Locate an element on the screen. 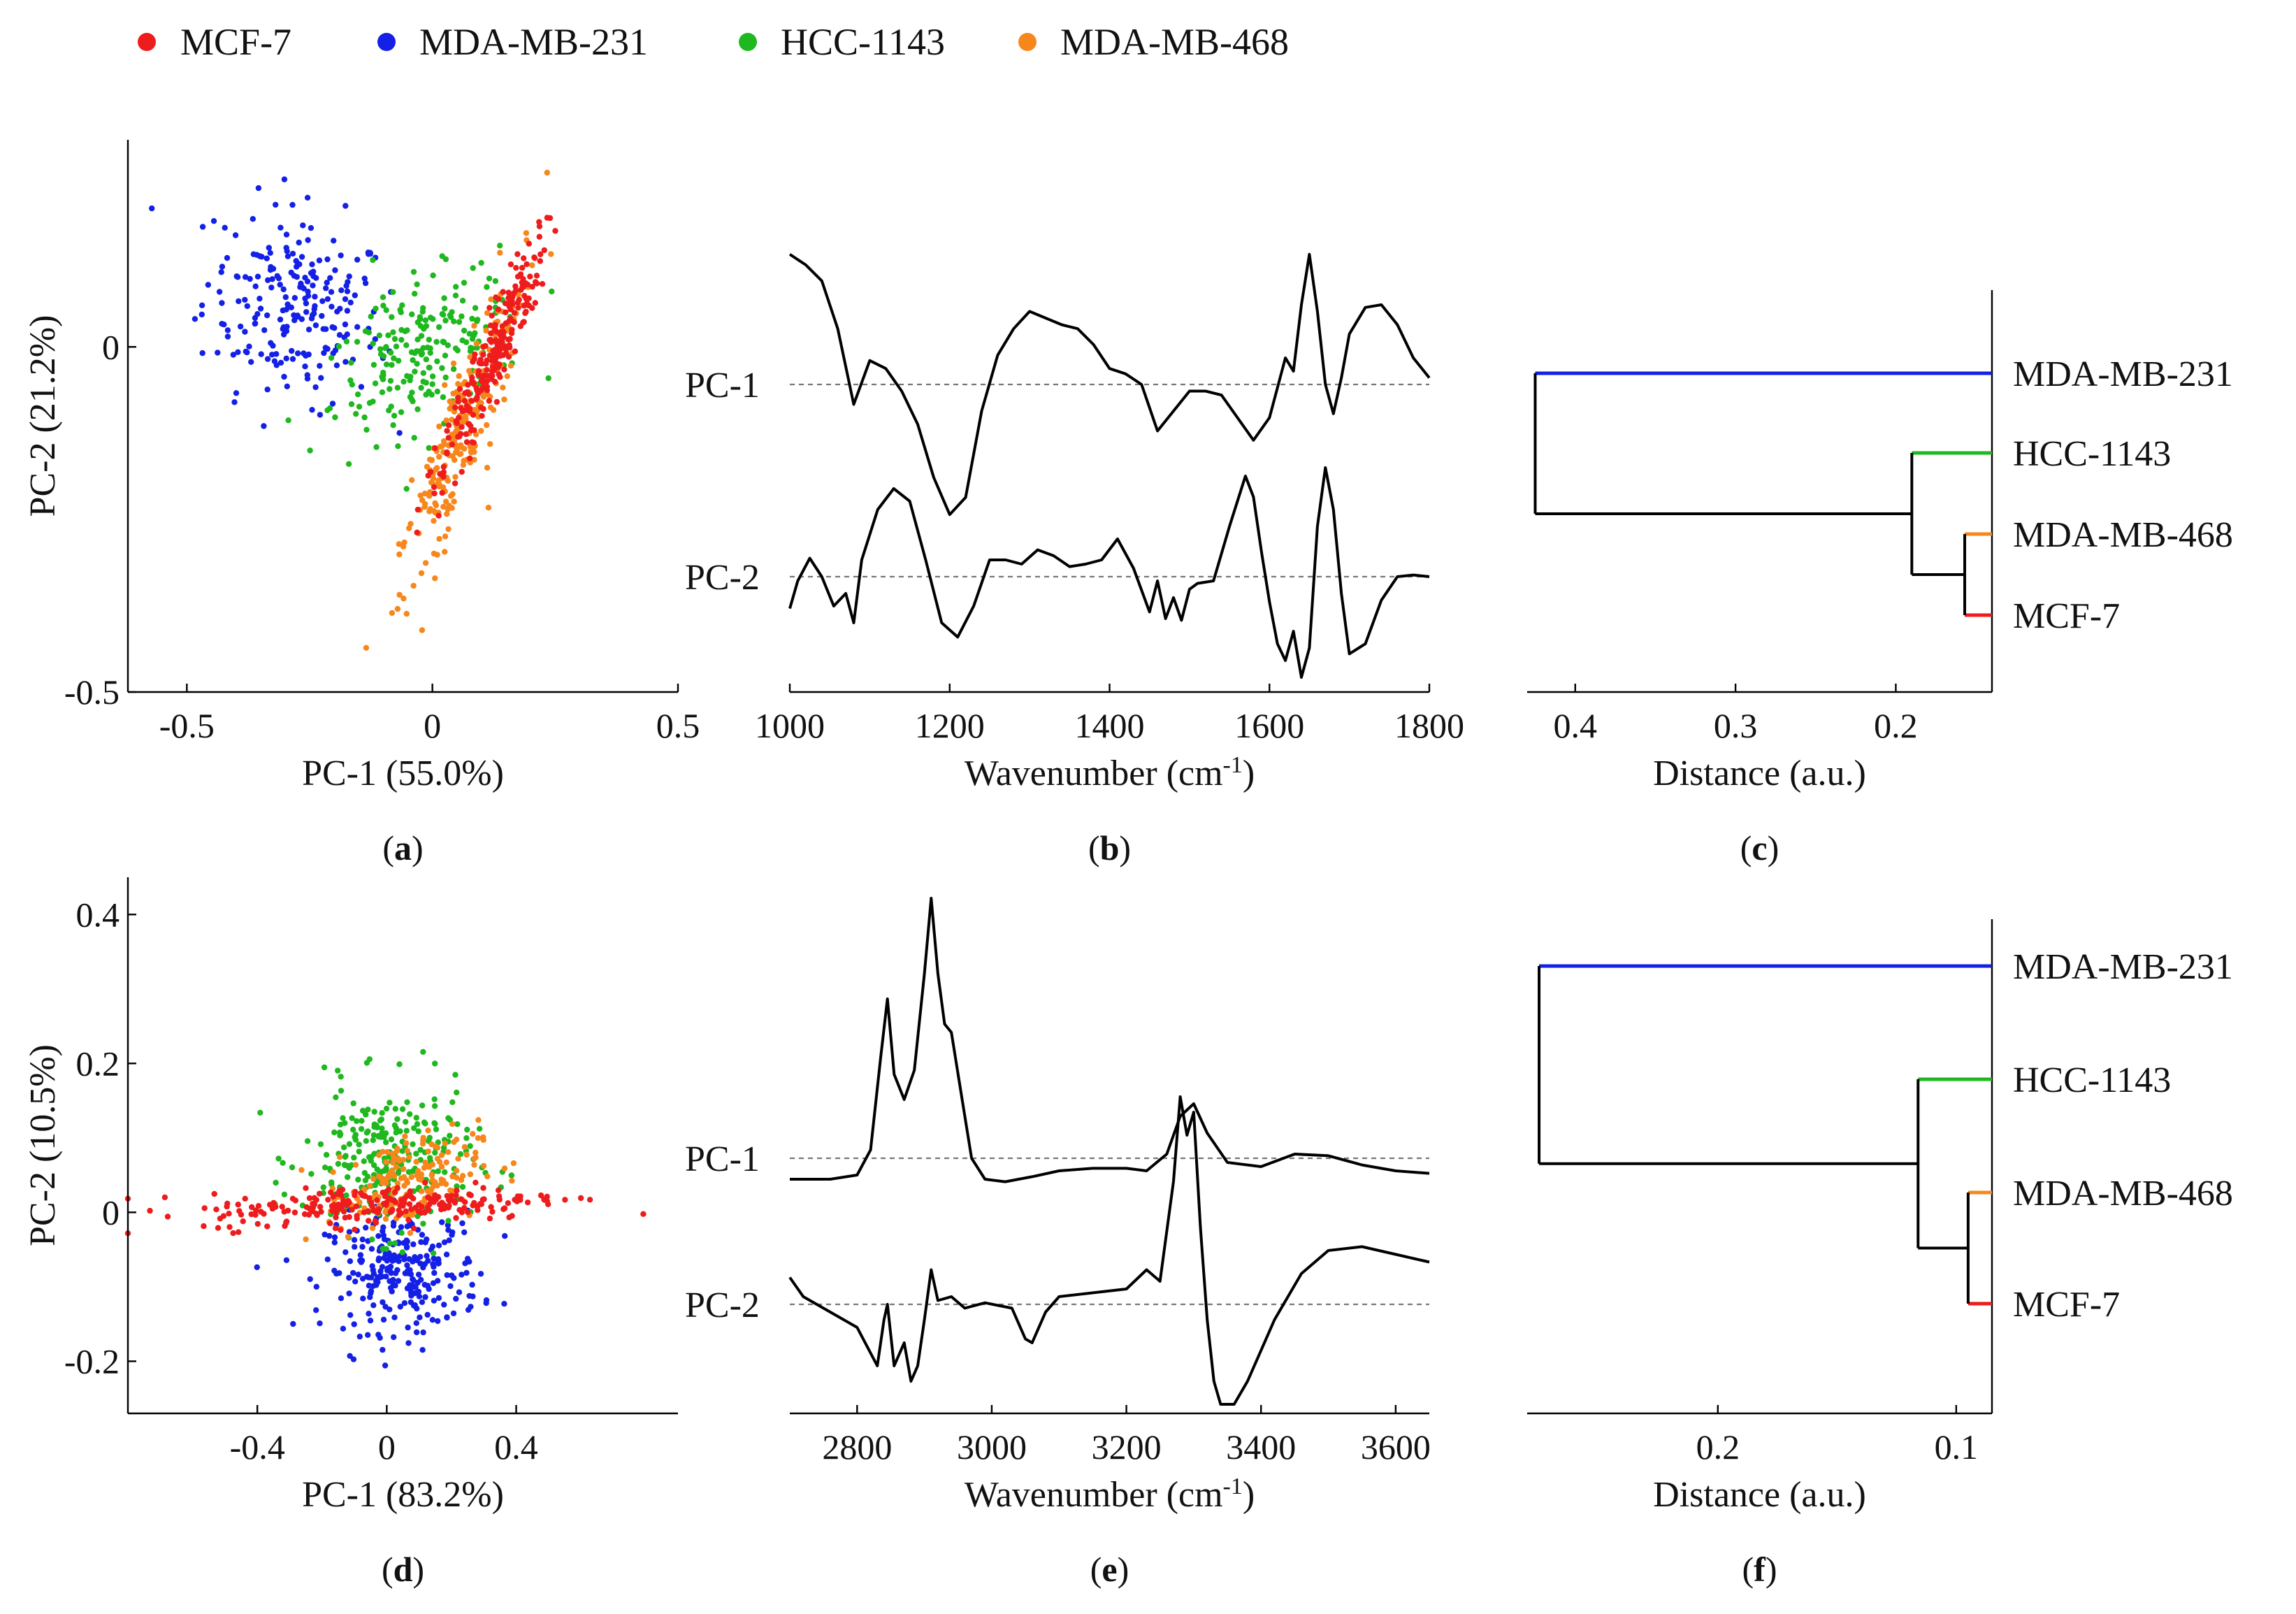  x-axis-label-e: Wavenumber (cm-1) is located at coordinates (1110, 1494).